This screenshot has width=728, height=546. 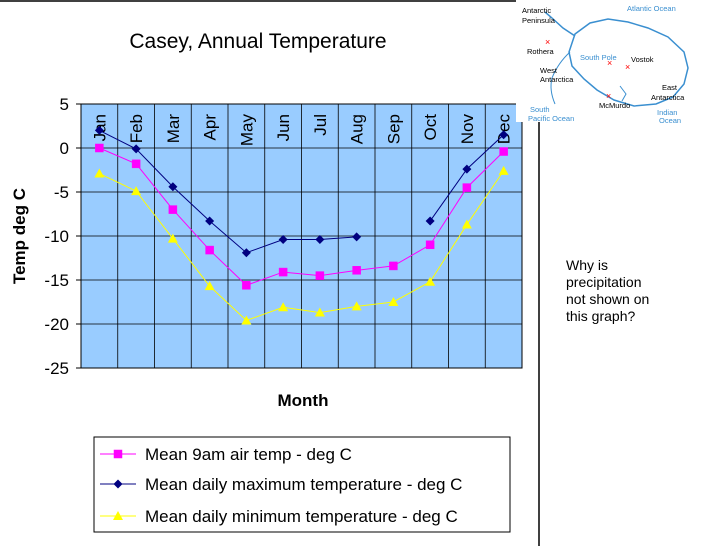 I want to click on legend-label: Mean daily minimum temperature - deg C, so click(x=301, y=516).